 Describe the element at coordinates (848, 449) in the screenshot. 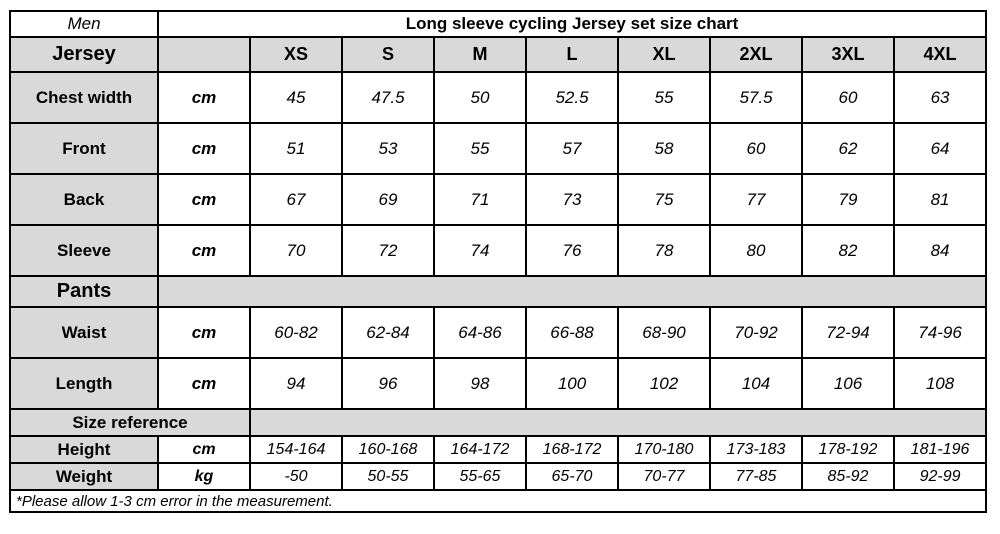

I see `value-cell: 178-192` at that location.